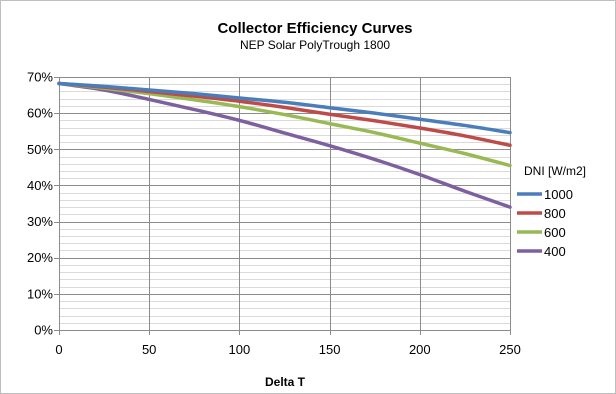  I want to click on legend-label-1000: 1000, so click(558, 194).